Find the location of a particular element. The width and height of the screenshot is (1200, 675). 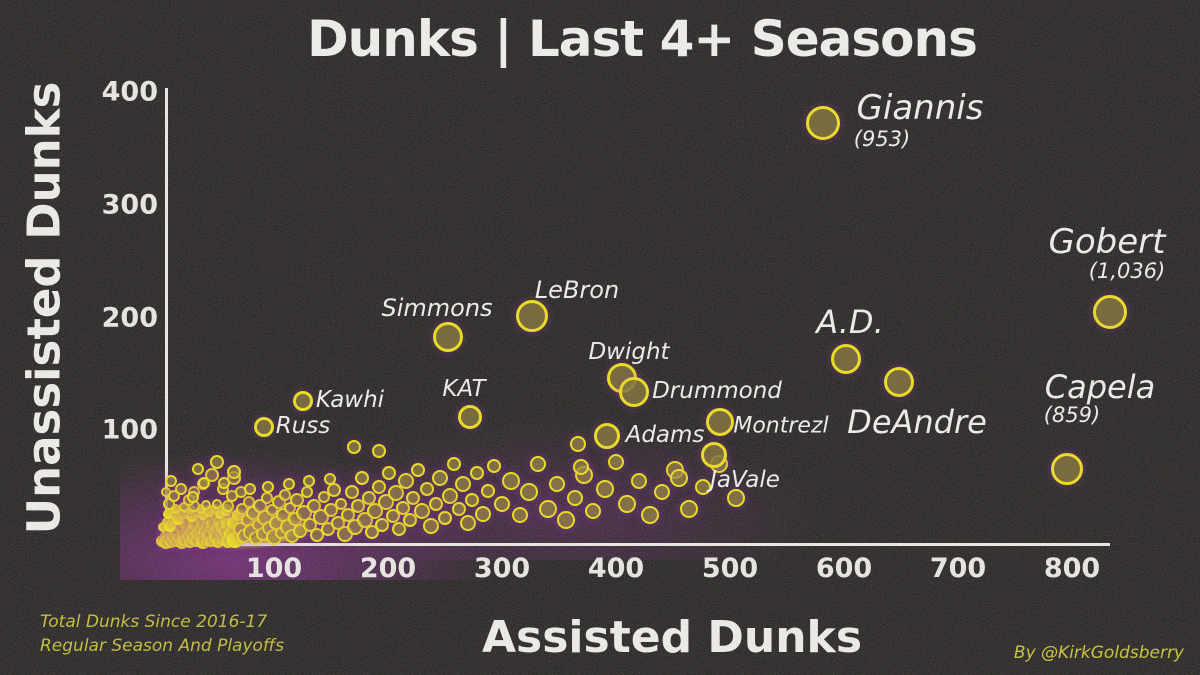

player-label-adams: Adams is located at coordinates (665, 435).